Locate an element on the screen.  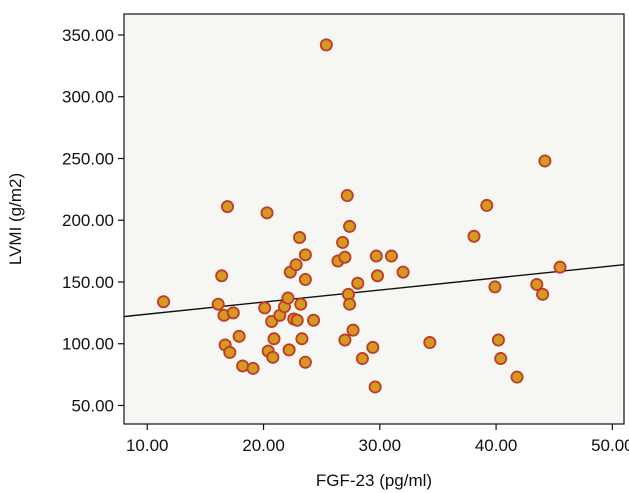
x-tick-label: 50.00 is located at coordinates (610, 445).